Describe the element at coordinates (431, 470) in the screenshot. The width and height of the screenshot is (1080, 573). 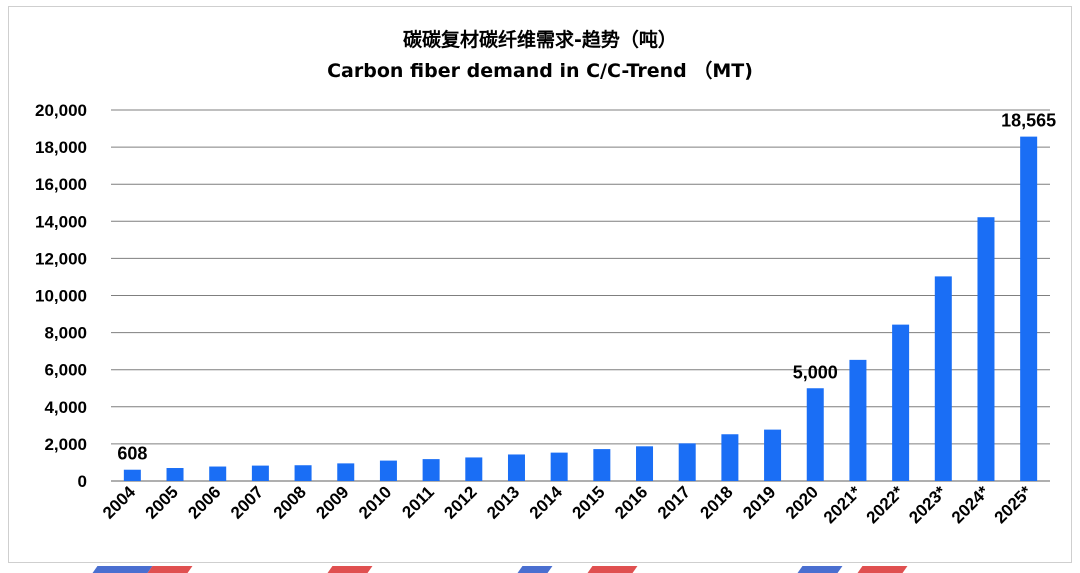
I see `bar-2011` at that location.